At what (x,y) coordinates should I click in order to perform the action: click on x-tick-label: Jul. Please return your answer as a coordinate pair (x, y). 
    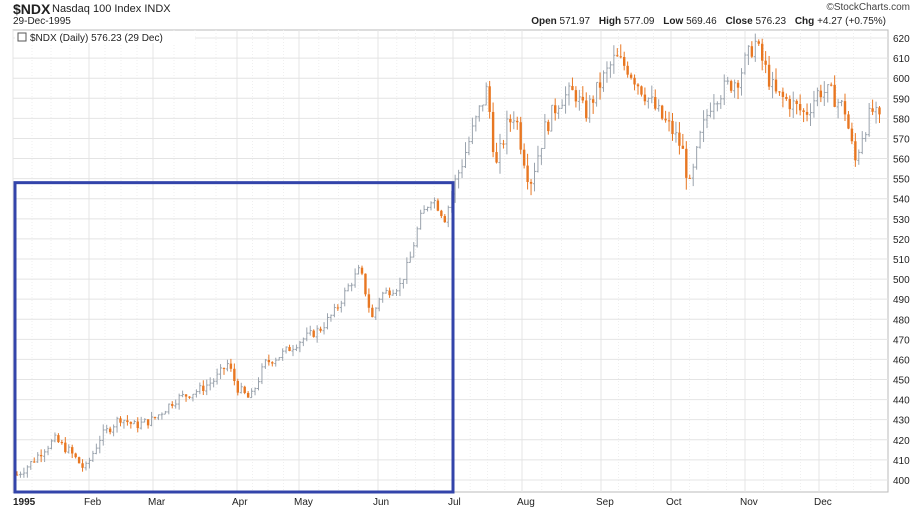
    Looking at the image, I should click on (454, 502).